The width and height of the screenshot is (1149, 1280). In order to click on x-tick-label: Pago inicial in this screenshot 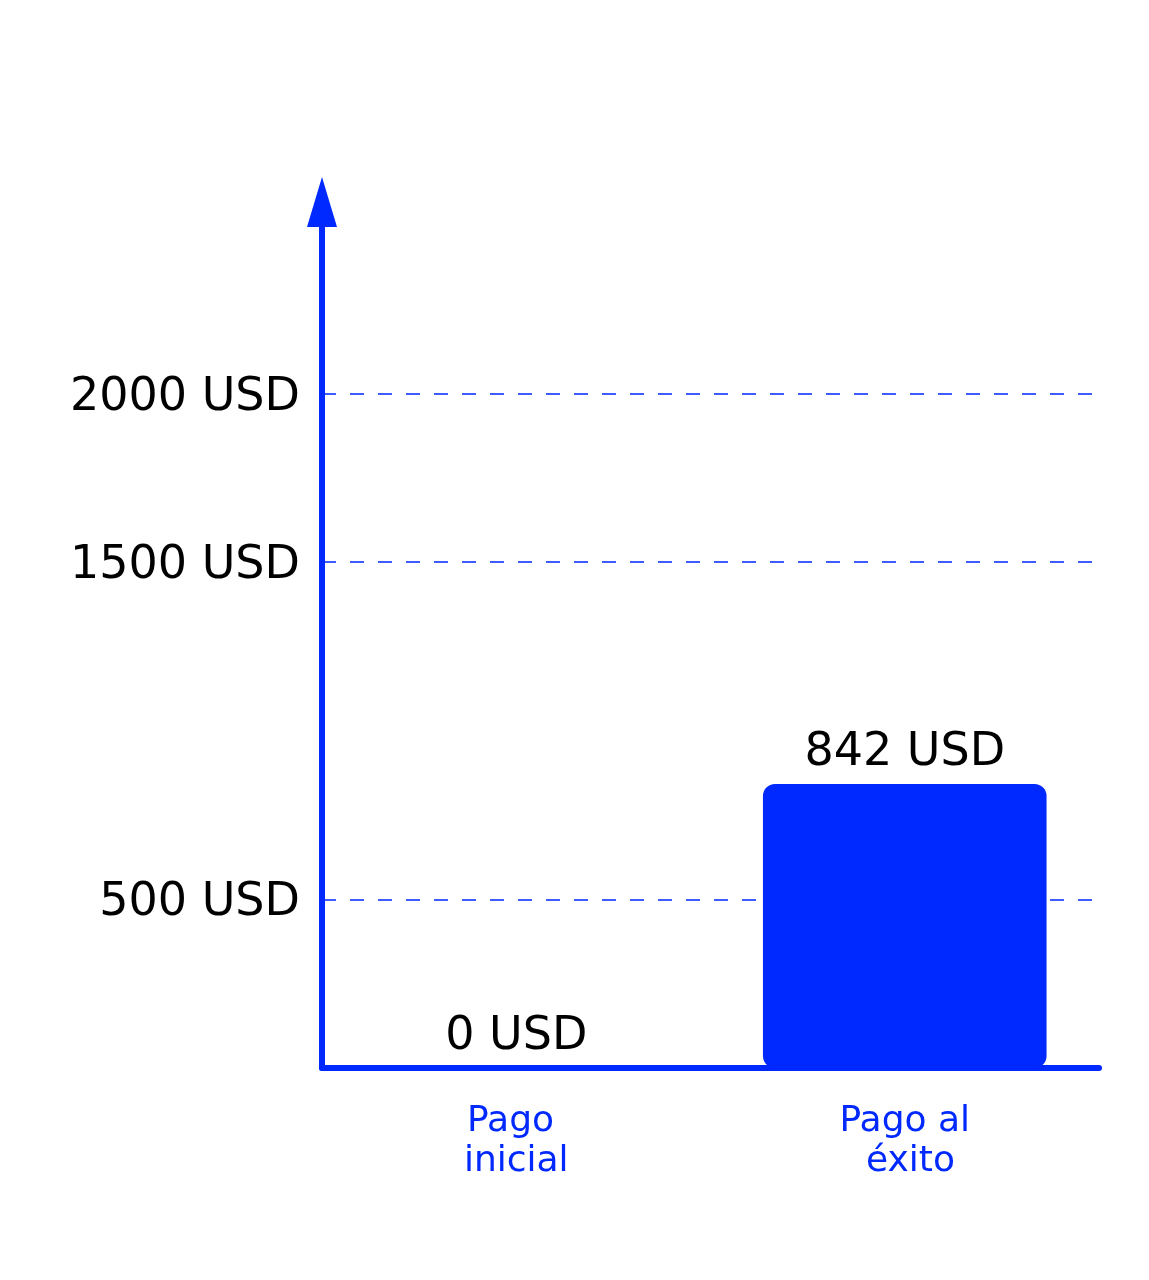, I will do `click(516, 1138)`.